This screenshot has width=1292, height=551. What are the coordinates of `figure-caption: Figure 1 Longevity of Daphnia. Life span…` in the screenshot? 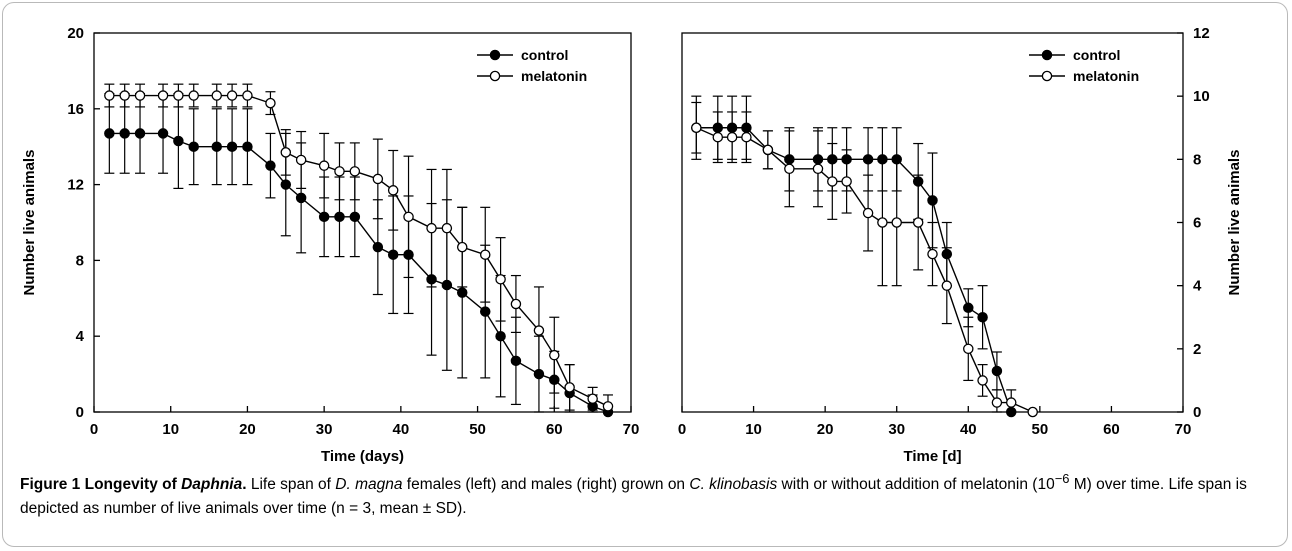 It's located at (647, 494).